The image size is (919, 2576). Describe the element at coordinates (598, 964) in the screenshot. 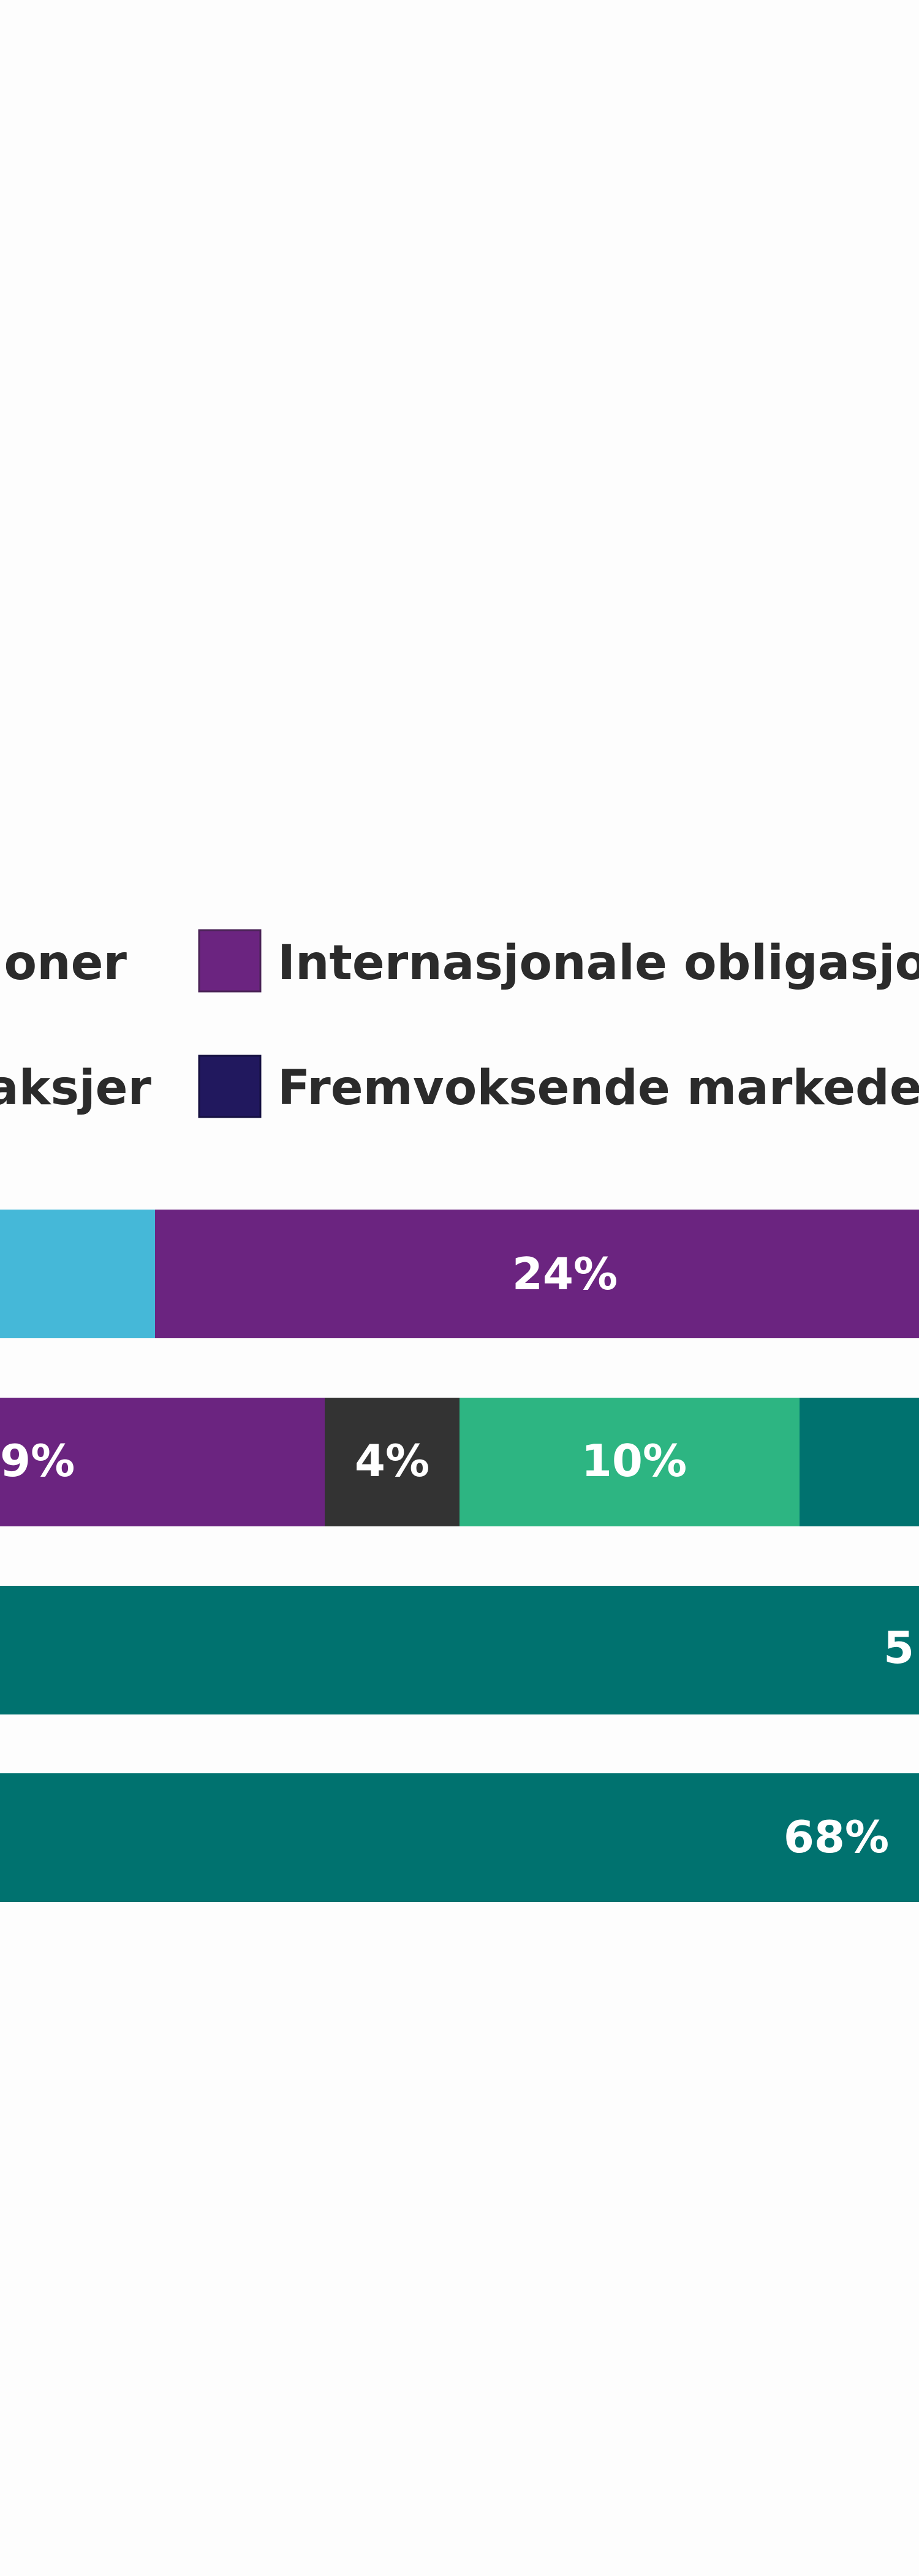

I see `legend-label-2: Internasjonale obligasjone` at that location.